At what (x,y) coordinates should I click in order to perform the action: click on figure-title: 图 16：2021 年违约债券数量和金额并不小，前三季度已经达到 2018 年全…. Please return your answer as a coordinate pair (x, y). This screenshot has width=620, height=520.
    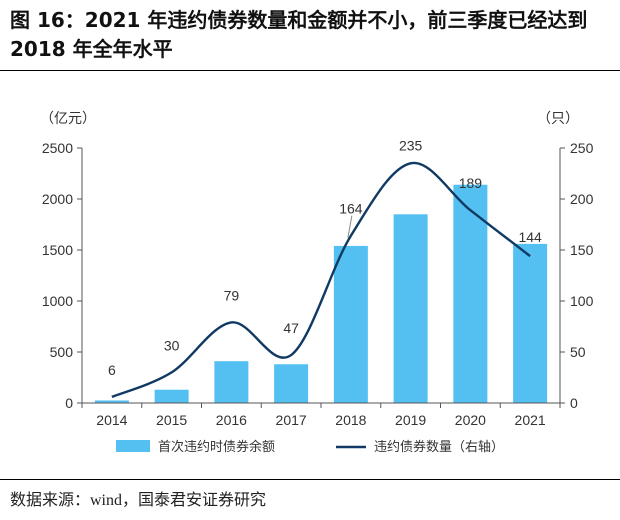
    Looking at the image, I should click on (299, 34).